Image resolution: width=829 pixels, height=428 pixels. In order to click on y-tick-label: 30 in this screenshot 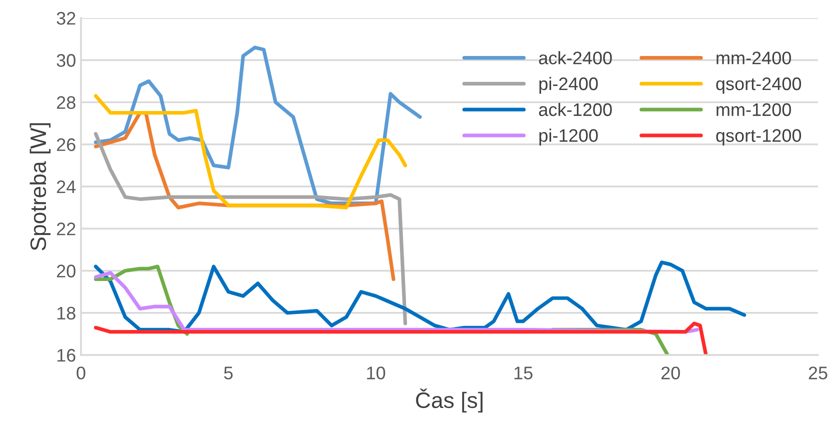, I will do `click(66, 60)`.